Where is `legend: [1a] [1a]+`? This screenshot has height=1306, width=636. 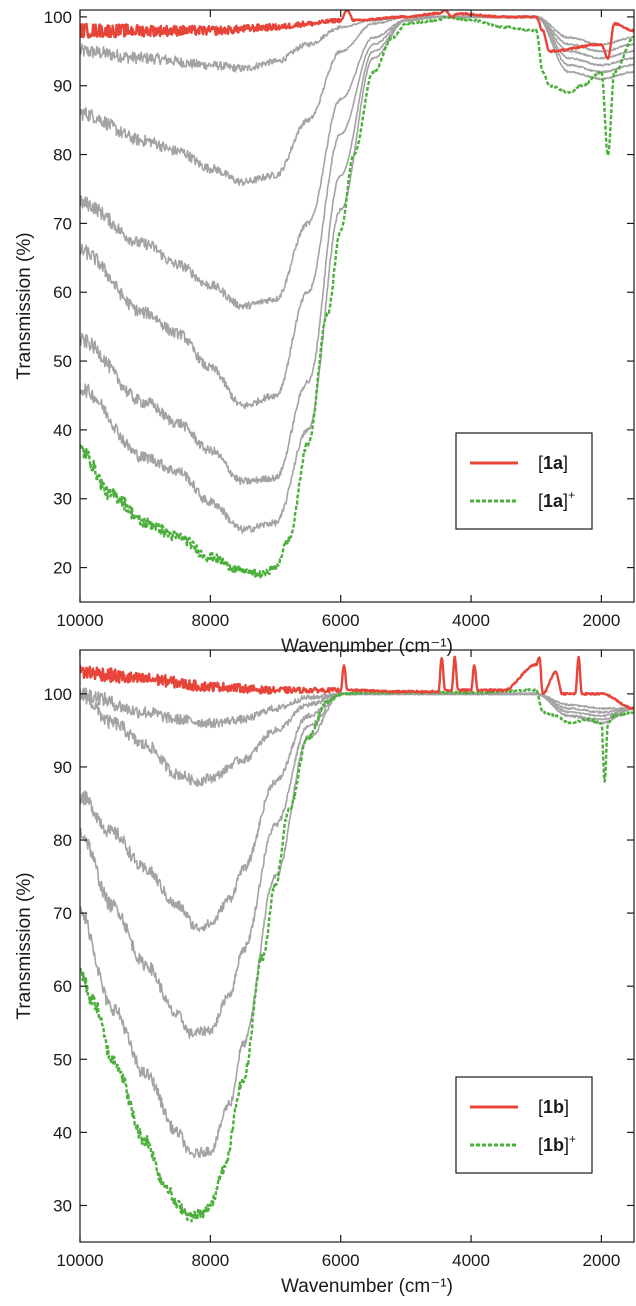 legend: [1a] [1a]+ is located at coordinates (524, 481).